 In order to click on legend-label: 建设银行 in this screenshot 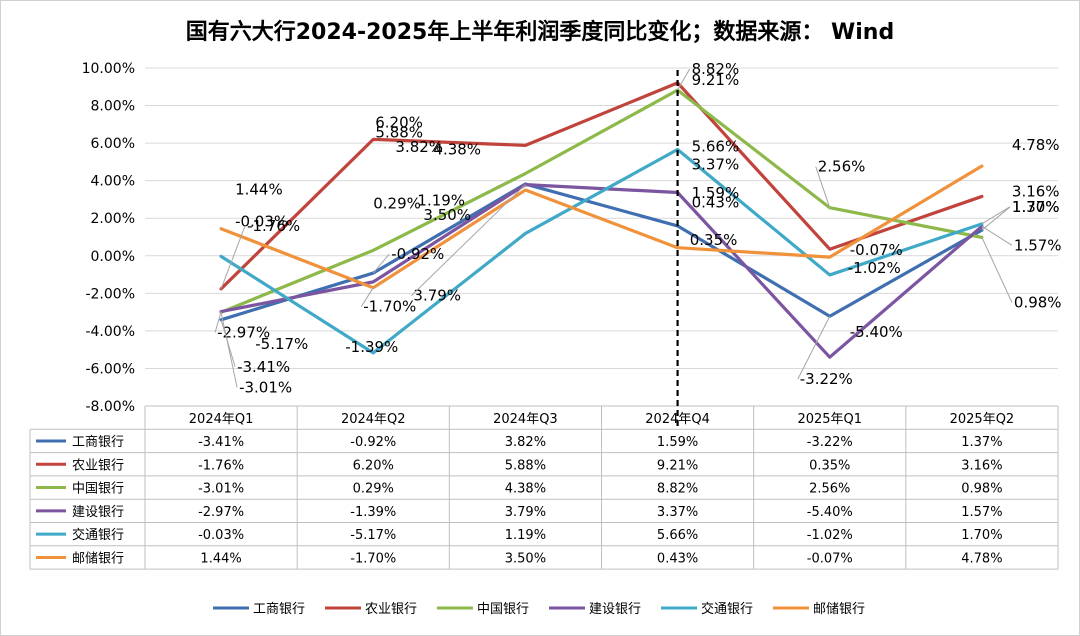, I will do `click(615, 609)`.